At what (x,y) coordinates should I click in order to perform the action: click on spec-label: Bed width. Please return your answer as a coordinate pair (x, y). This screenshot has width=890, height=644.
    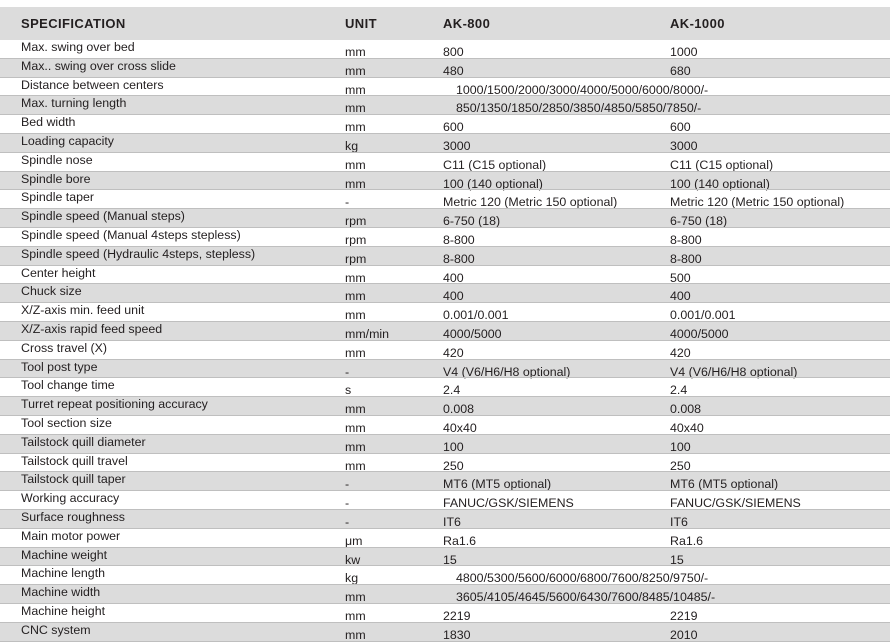
    Looking at the image, I should click on (48, 122).